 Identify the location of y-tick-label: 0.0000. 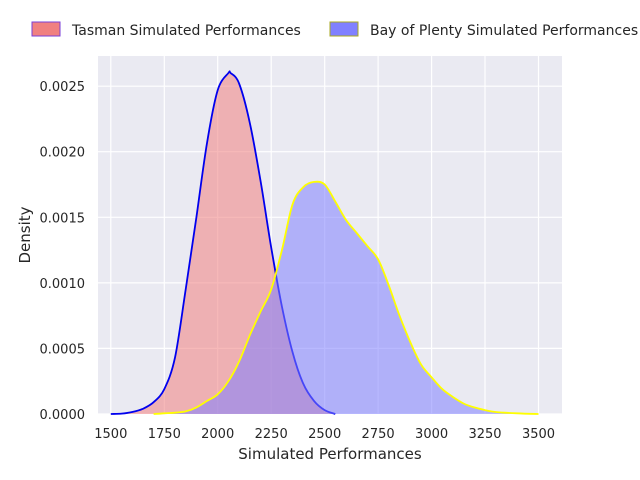
(63, 415).